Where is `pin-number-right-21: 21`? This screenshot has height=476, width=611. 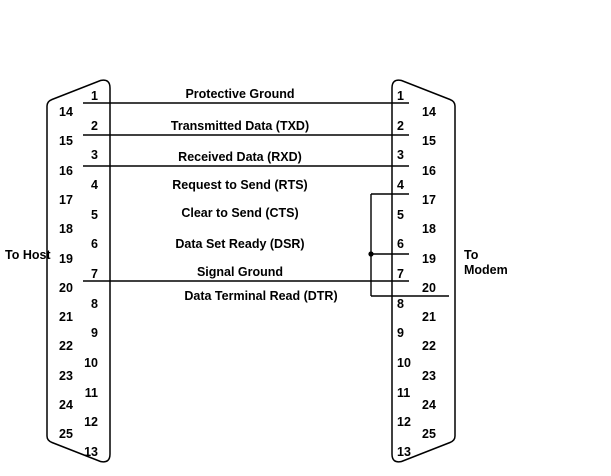 pin-number-right-21: 21 is located at coordinates (429, 317).